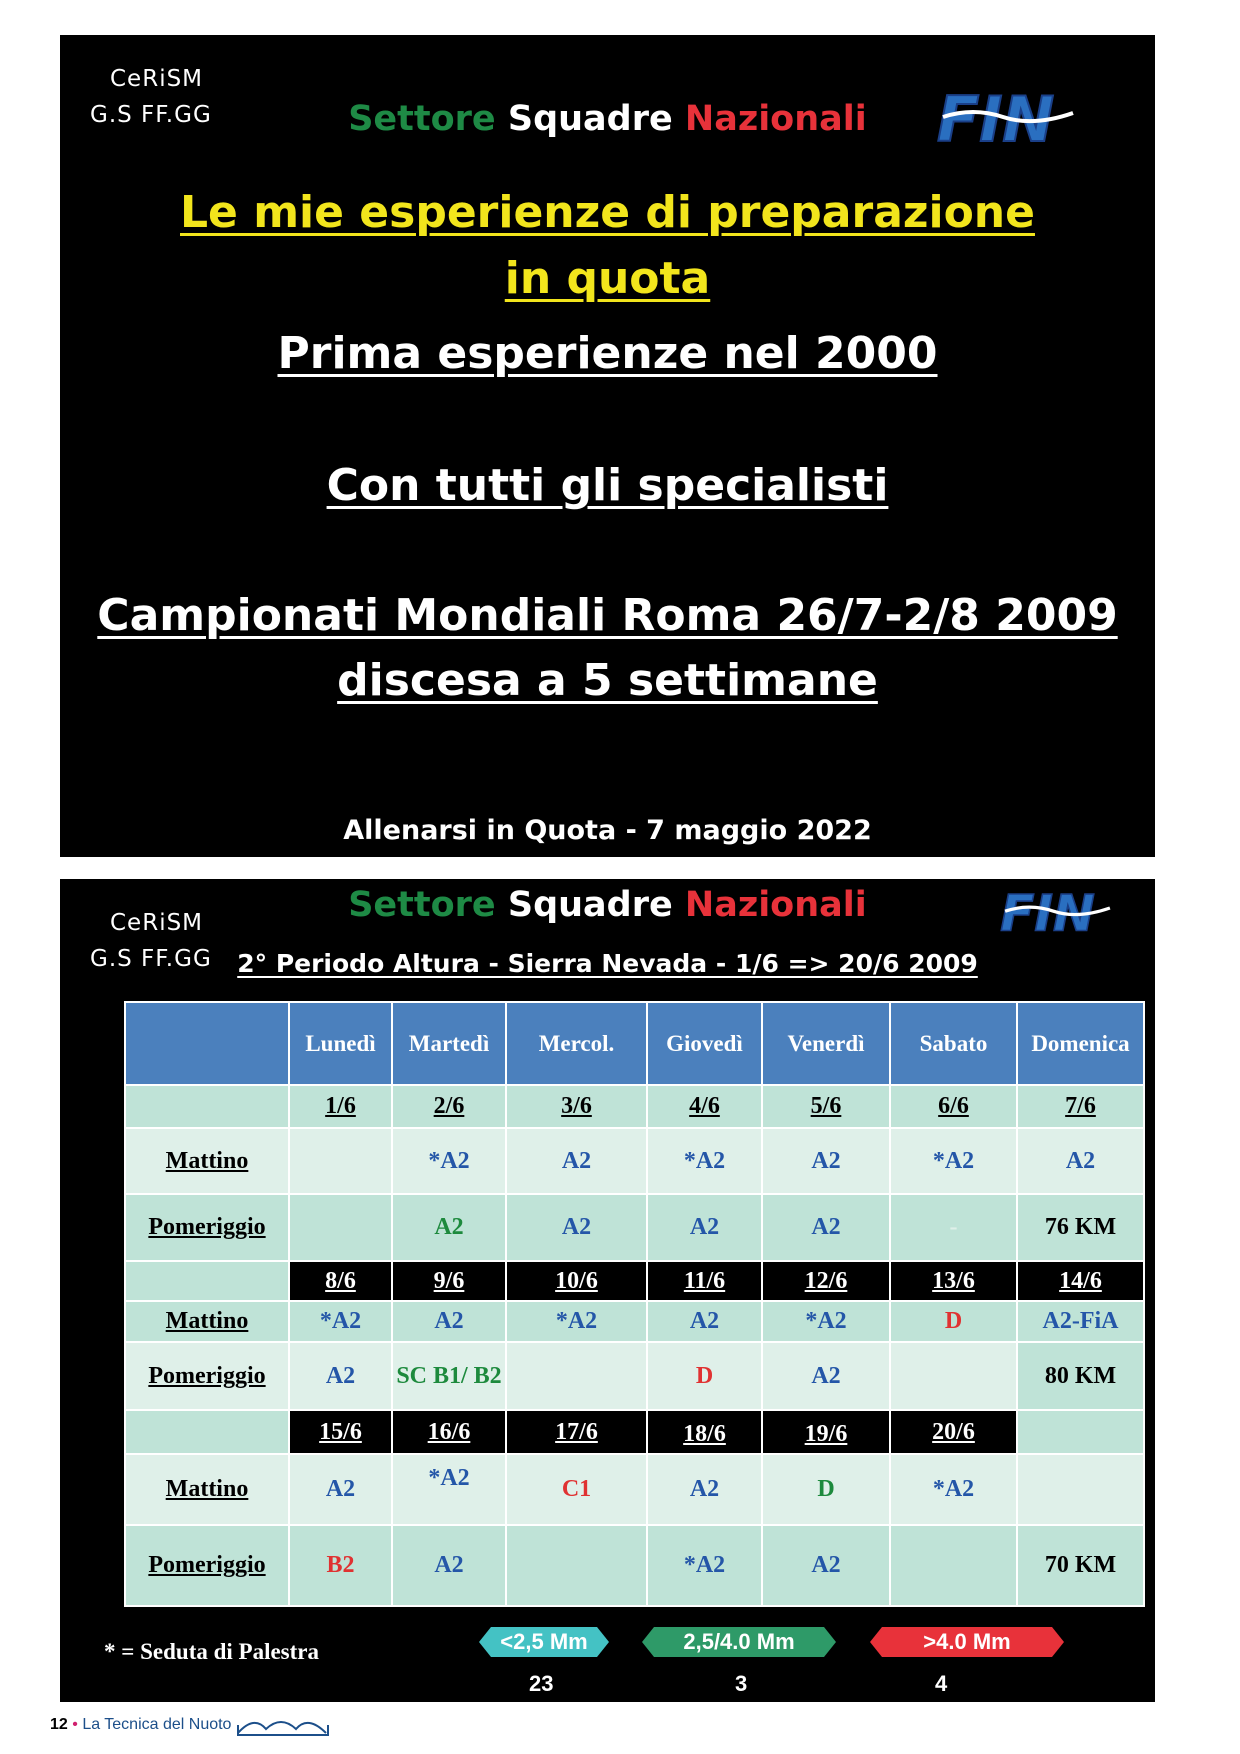 This screenshot has width=1240, height=1754. Describe the element at coordinates (340, 1432) in the screenshot. I see `date-cell: 15/6` at that location.